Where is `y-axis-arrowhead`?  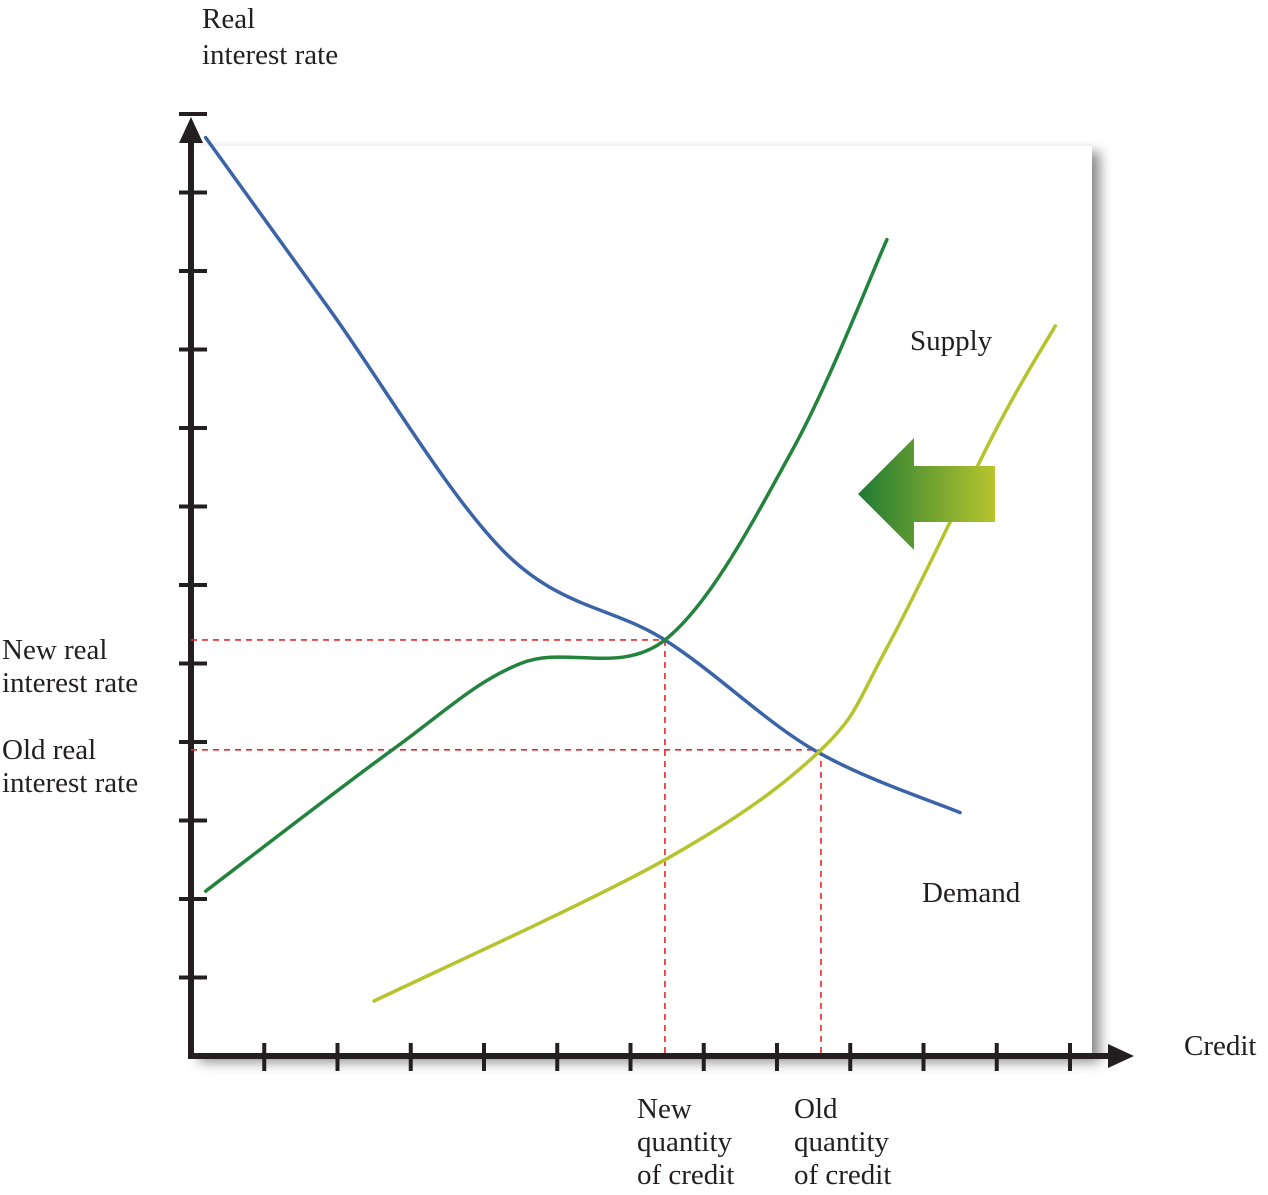
y-axis-arrowhead is located at coordinates (191, 130).